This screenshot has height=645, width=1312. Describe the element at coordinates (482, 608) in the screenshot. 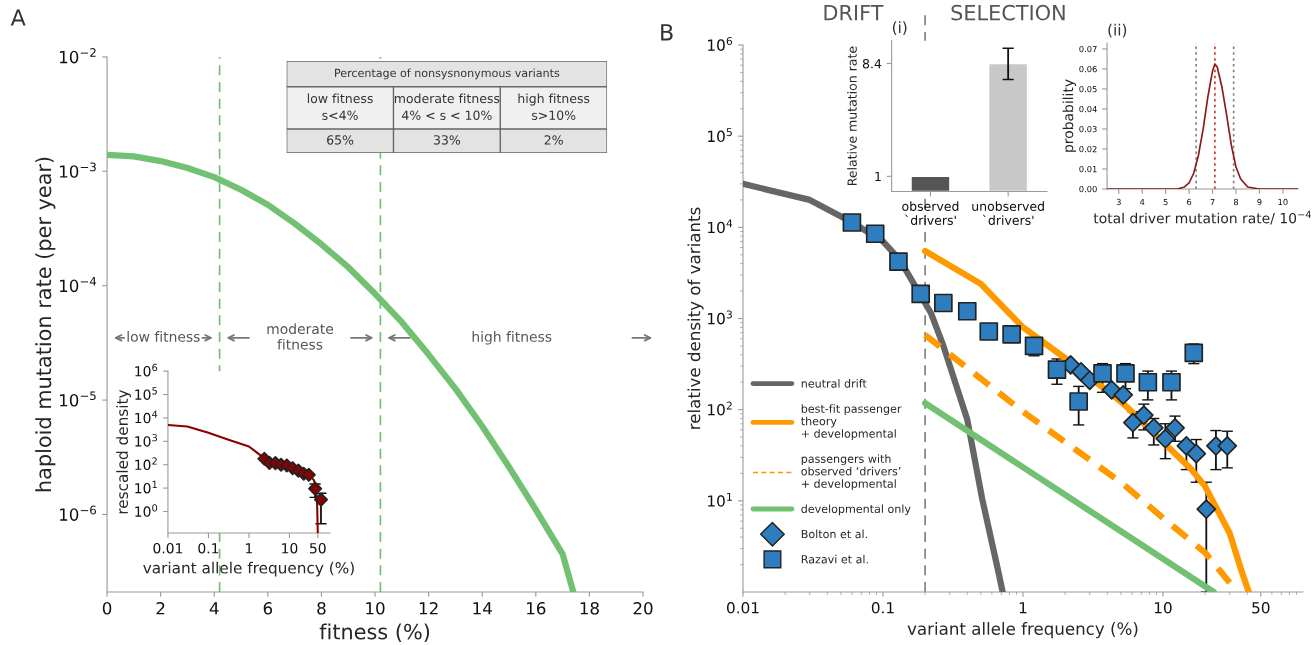

I see `x-tick-label: 14` at that location.